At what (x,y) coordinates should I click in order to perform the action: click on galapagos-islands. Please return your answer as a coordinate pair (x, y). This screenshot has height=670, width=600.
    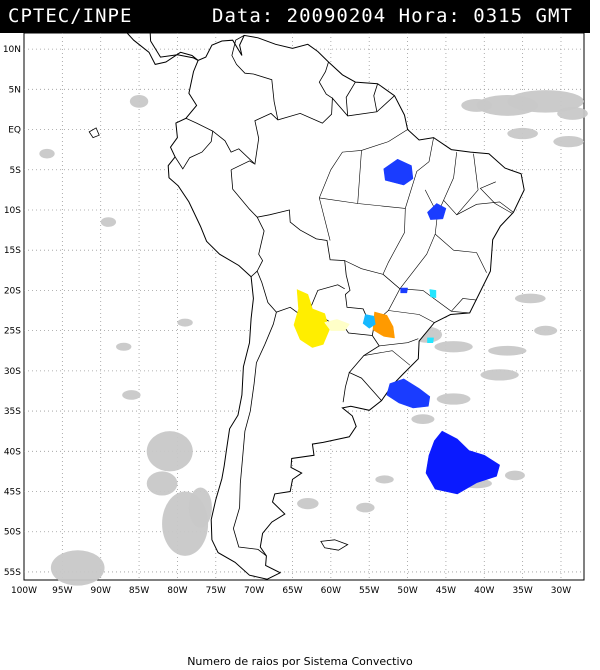
    Looking at the image, I should click on (94, 133).